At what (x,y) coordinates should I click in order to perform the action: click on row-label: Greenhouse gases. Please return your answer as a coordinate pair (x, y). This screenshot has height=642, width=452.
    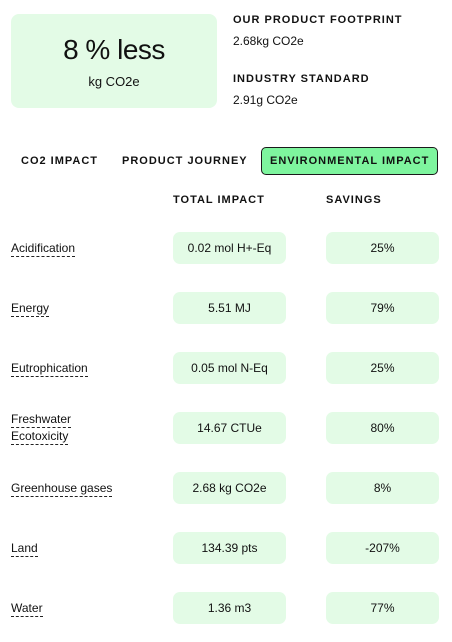
    Looking at the image, I should click on (62, 488).